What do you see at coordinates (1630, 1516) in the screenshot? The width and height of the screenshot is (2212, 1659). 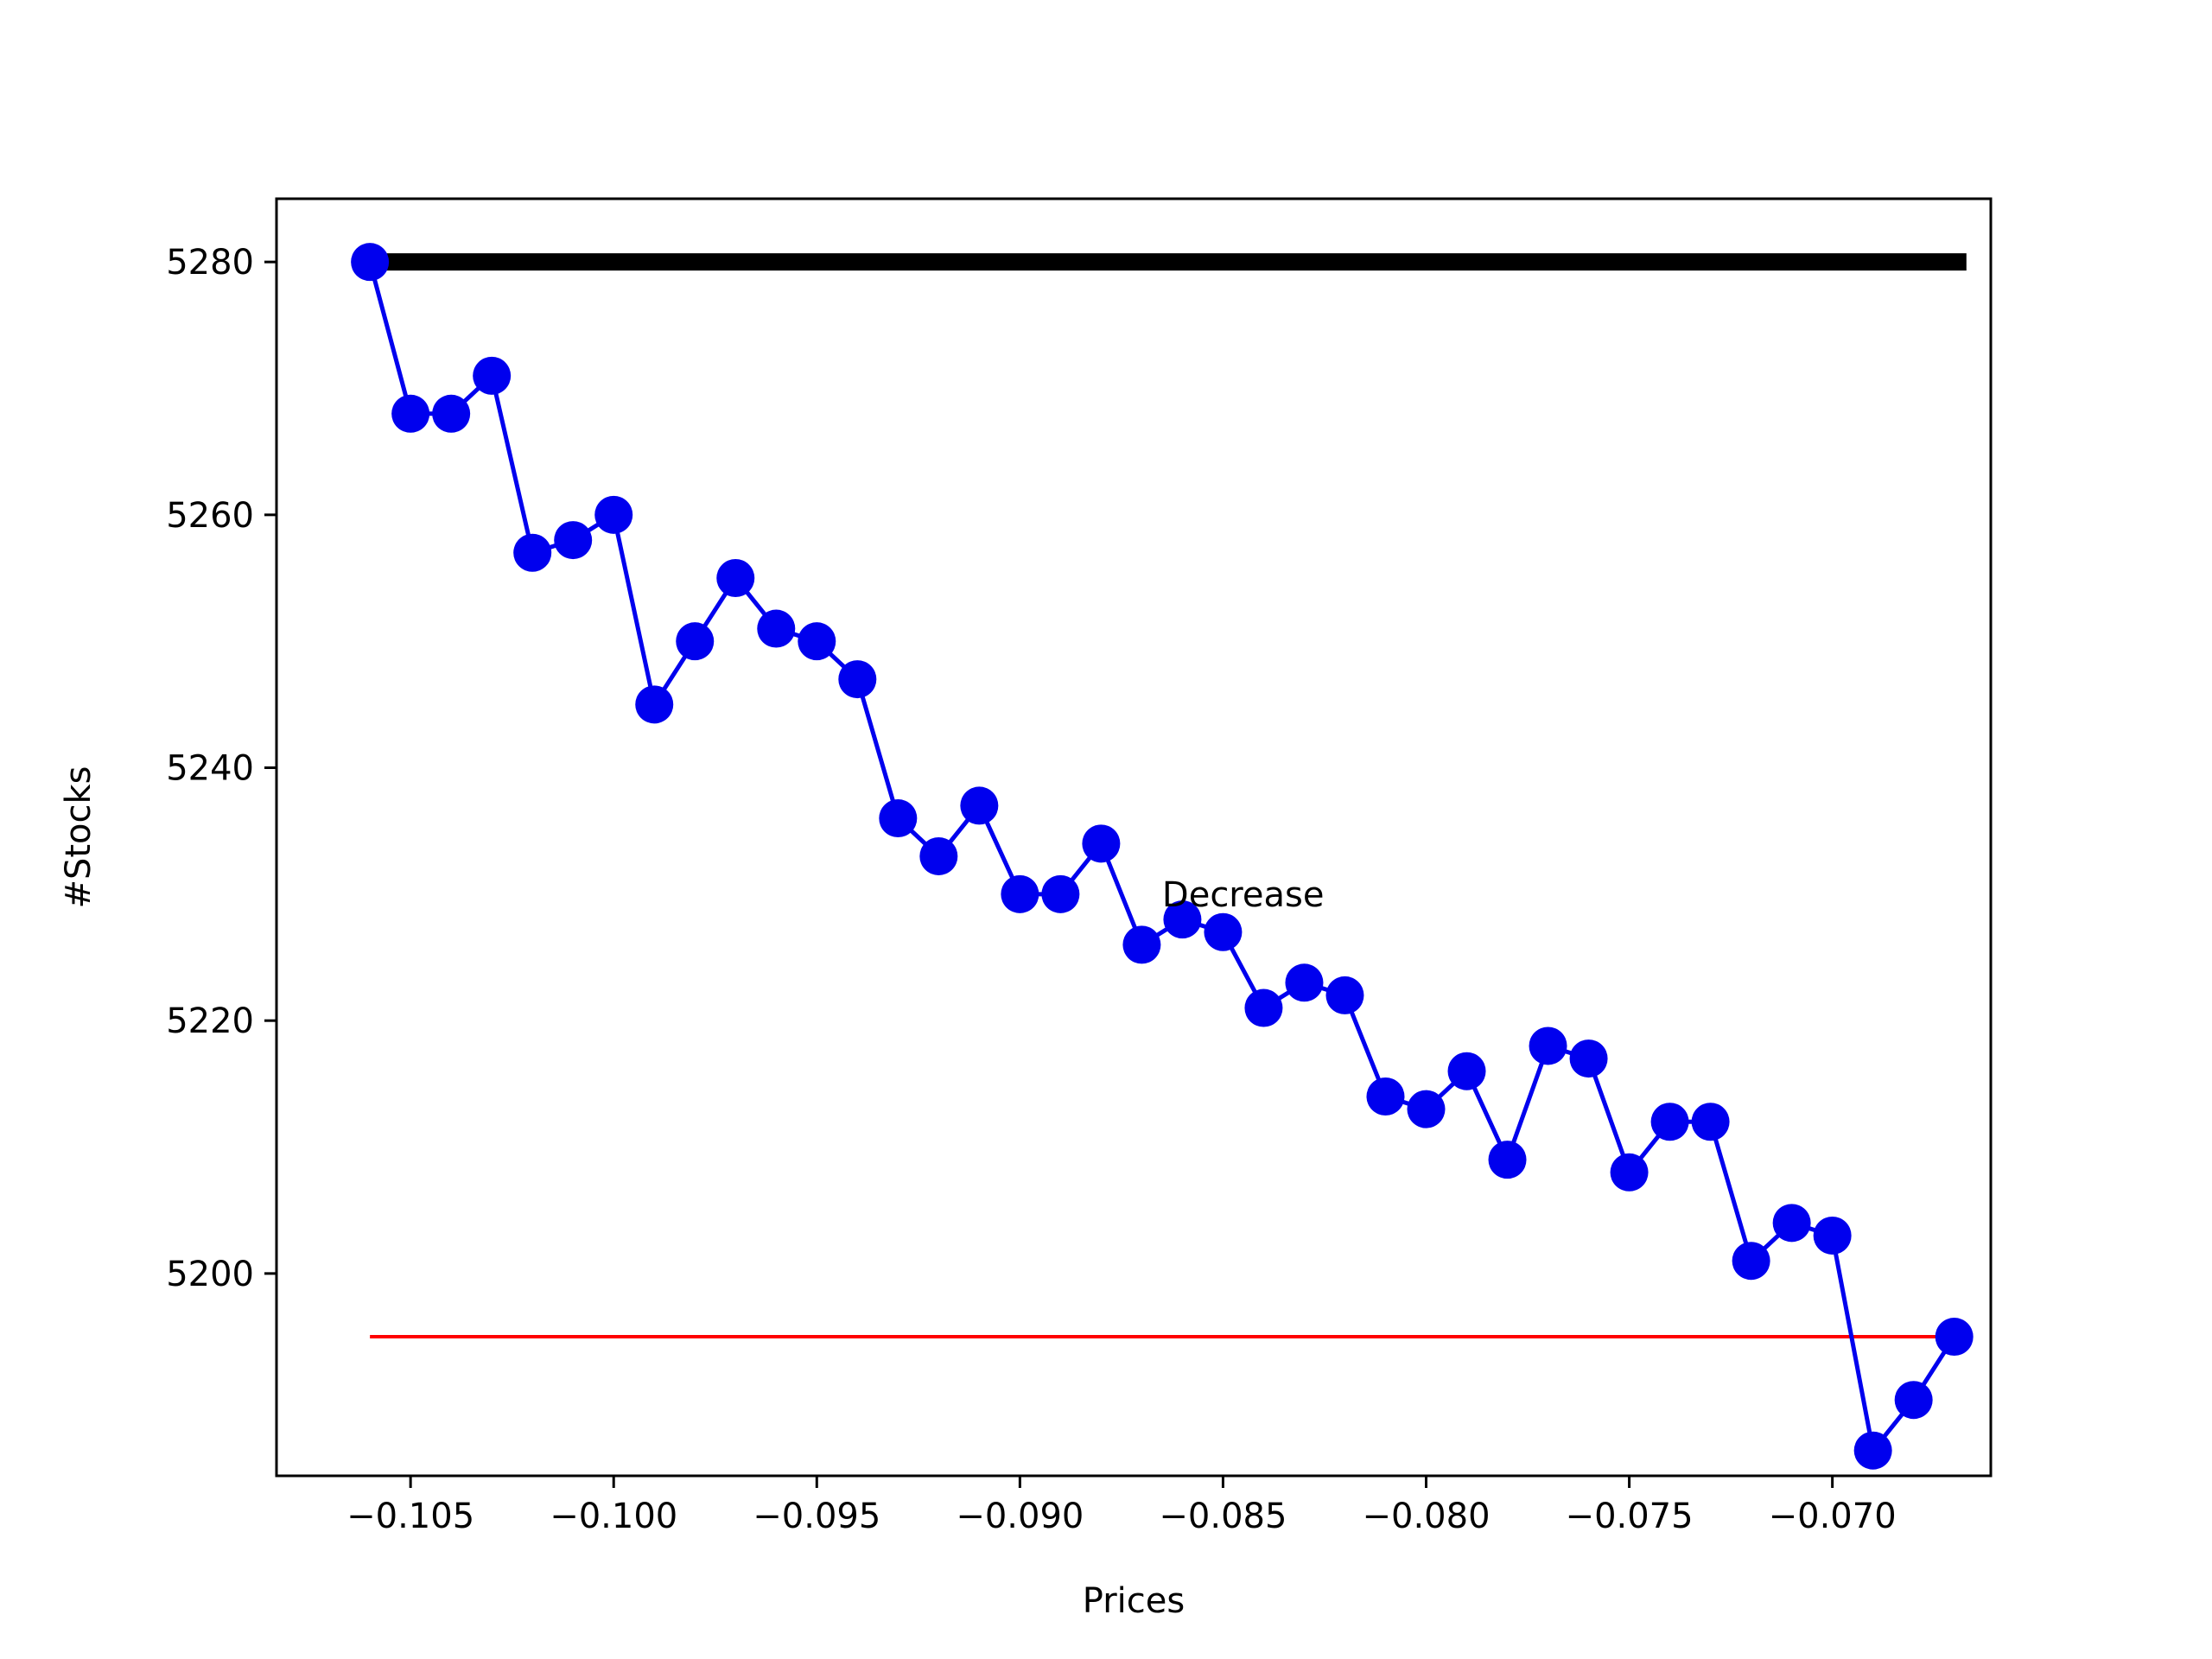 I see `x-tick-label: −0.075` at bounding box center [1630, 1516].